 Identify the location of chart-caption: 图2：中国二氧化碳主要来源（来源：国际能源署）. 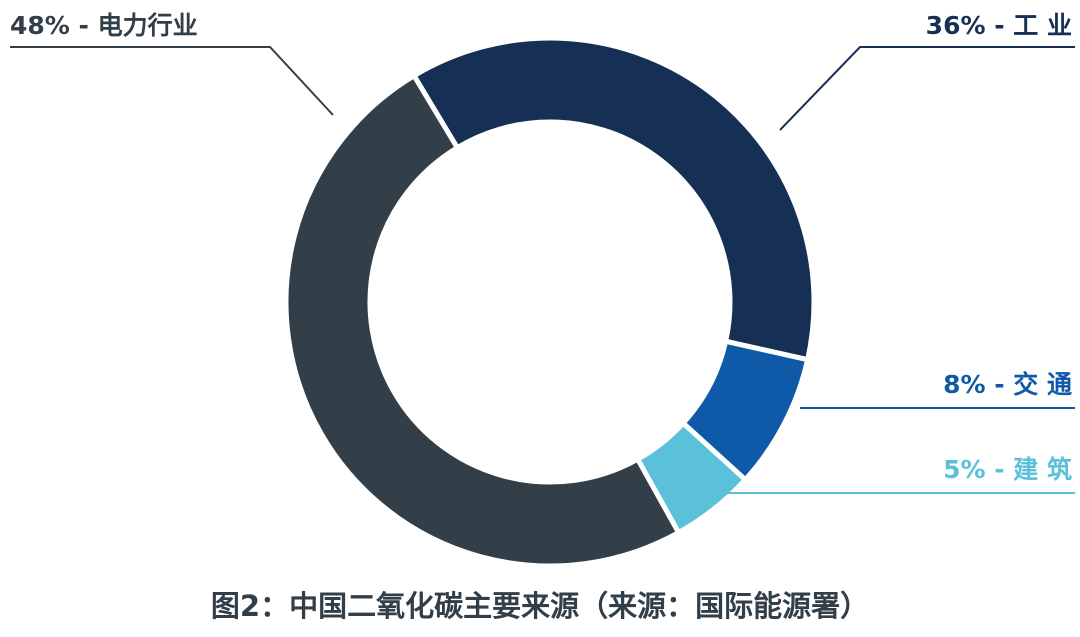
(540, 606).